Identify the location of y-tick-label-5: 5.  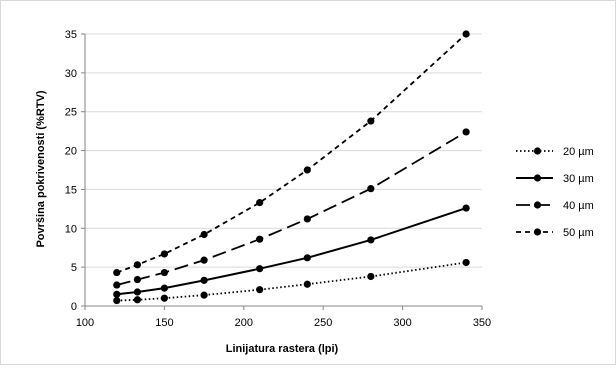
(74, 268).